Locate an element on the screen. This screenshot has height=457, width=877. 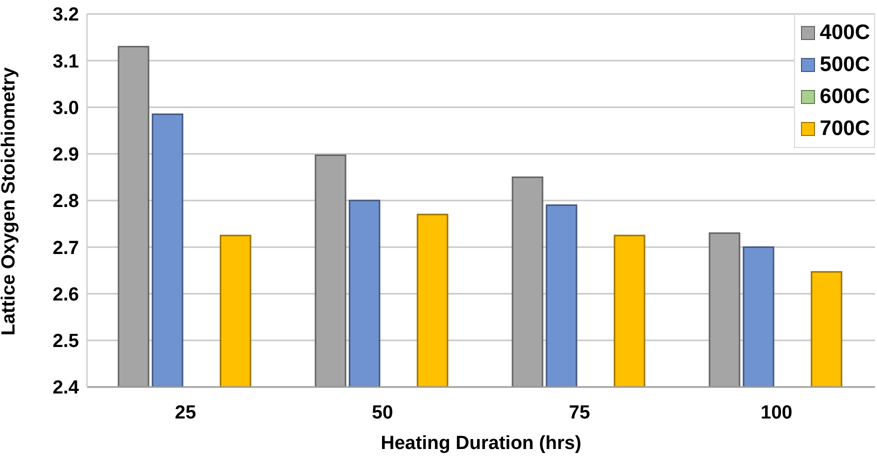
x-tick-label: 100 is located at coordinates (776, 413).